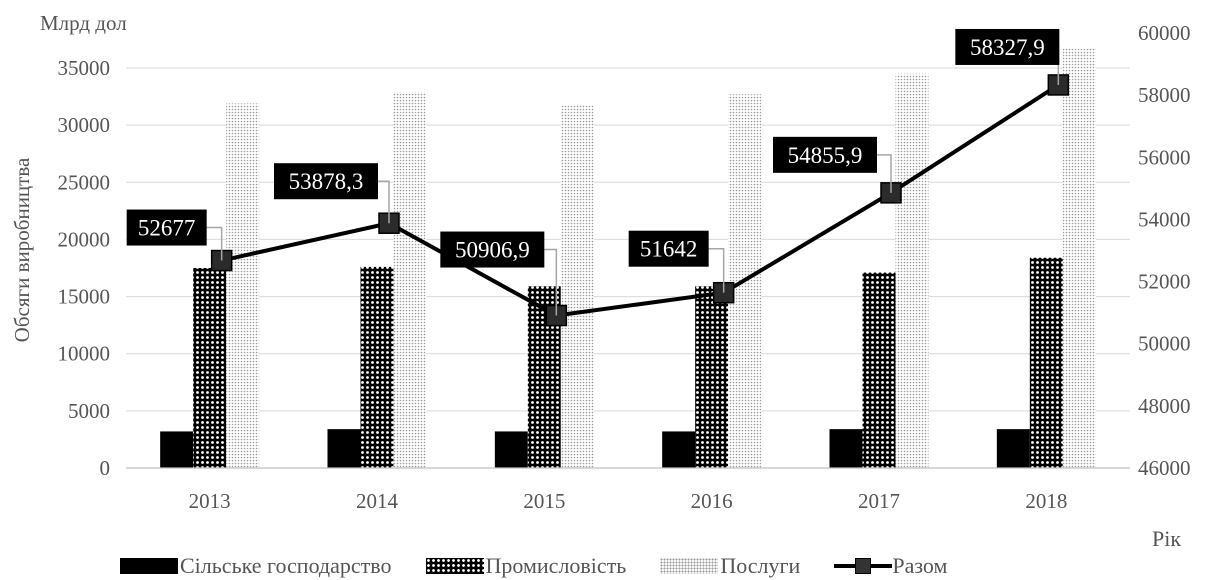  Describe the element at coordinates (879, 501) in the screenshot. I see `x-tick-label: 2017` at that location.